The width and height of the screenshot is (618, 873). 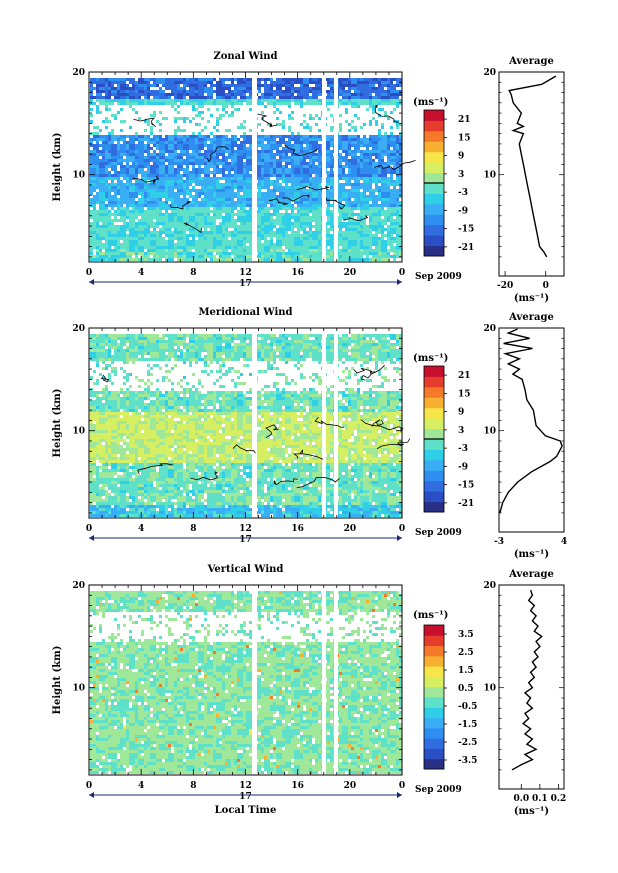 I want to click on y-axis: 10 20, so click(x=237, y=676).